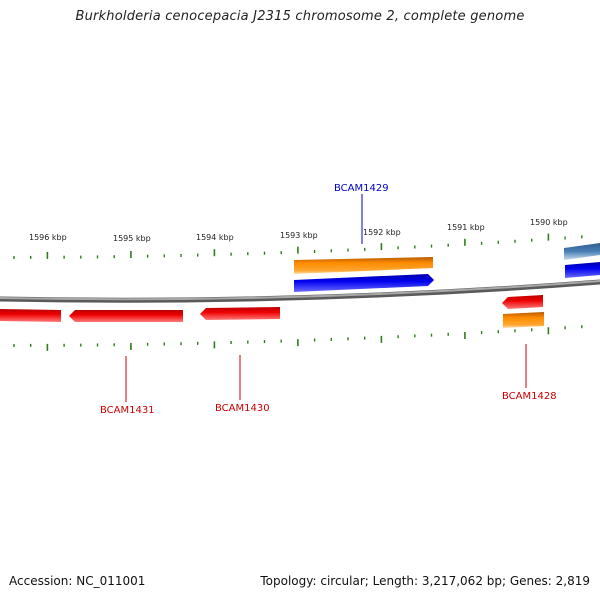 This screenshot has height=600, width=600. I want to click on ruler-label-1594: 1594 kbp, so click(215, 237).